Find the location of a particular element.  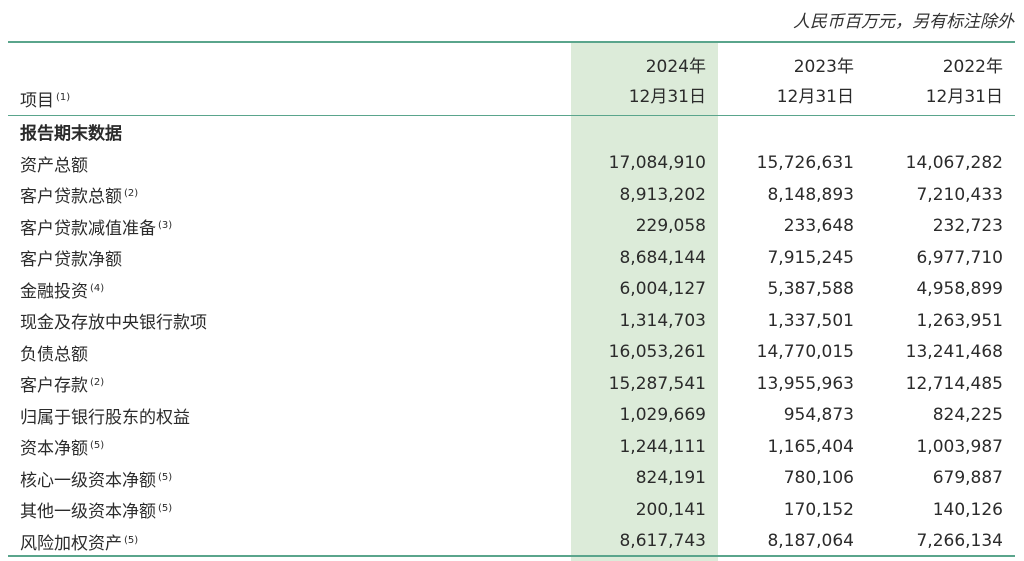

table-row: 客户贷款减值准备 (3) 229,058 233,648 232,723 is located at coordinates (511, 227).